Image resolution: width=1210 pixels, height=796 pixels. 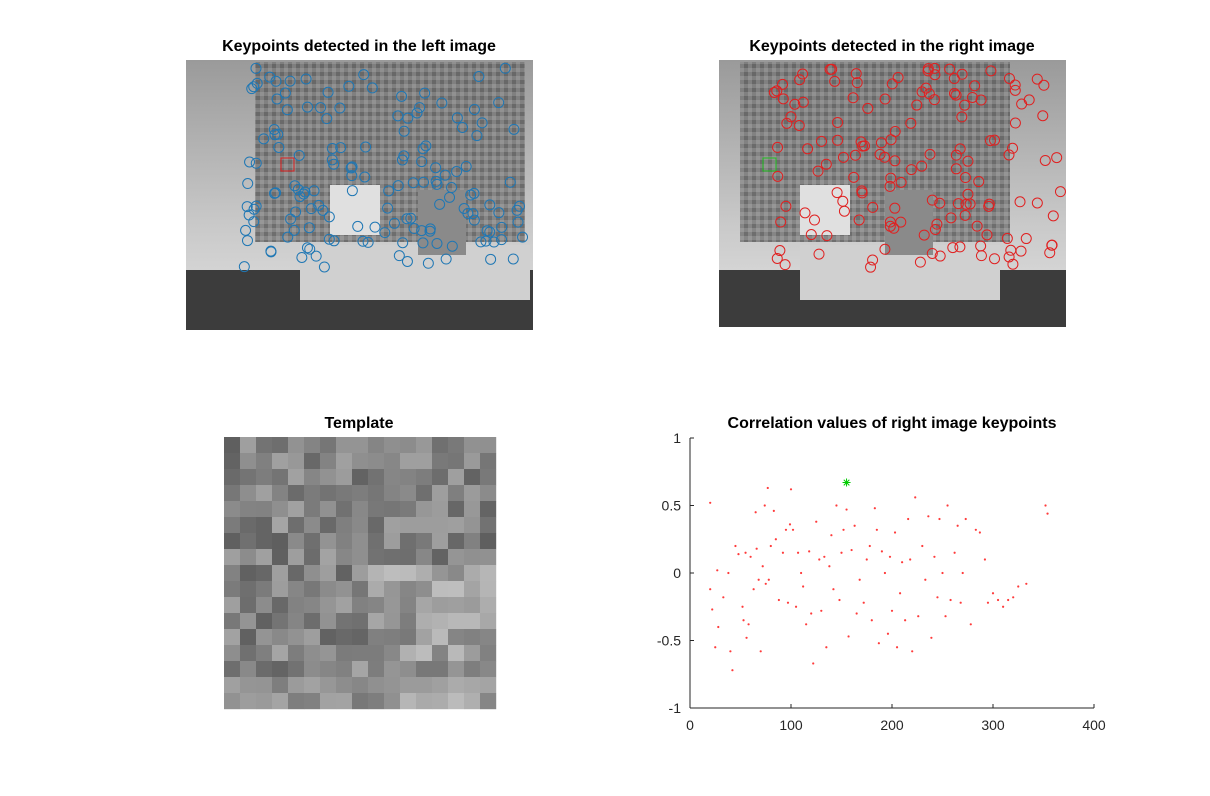 What do you see at coordinates (669, 641) in the screenshot?
I see `y-tick-label: -0.5` at bounding box center [669, 641].